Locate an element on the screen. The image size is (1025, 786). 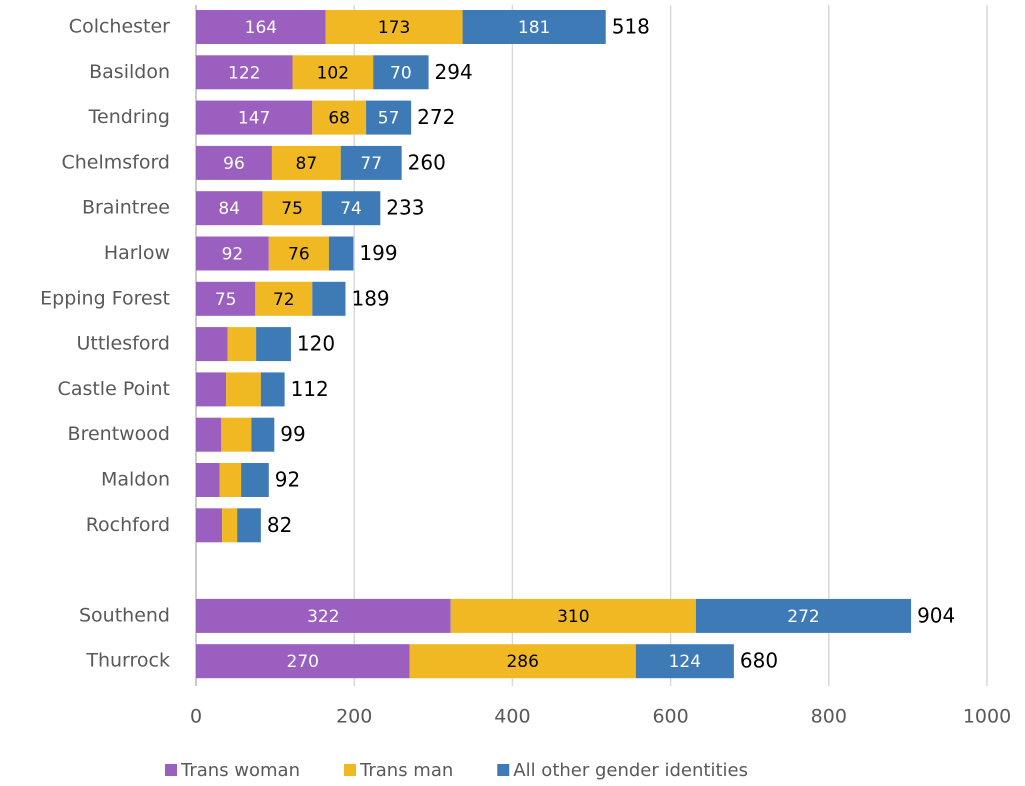
segment-label: 102 is located at coordinates (333, 73).